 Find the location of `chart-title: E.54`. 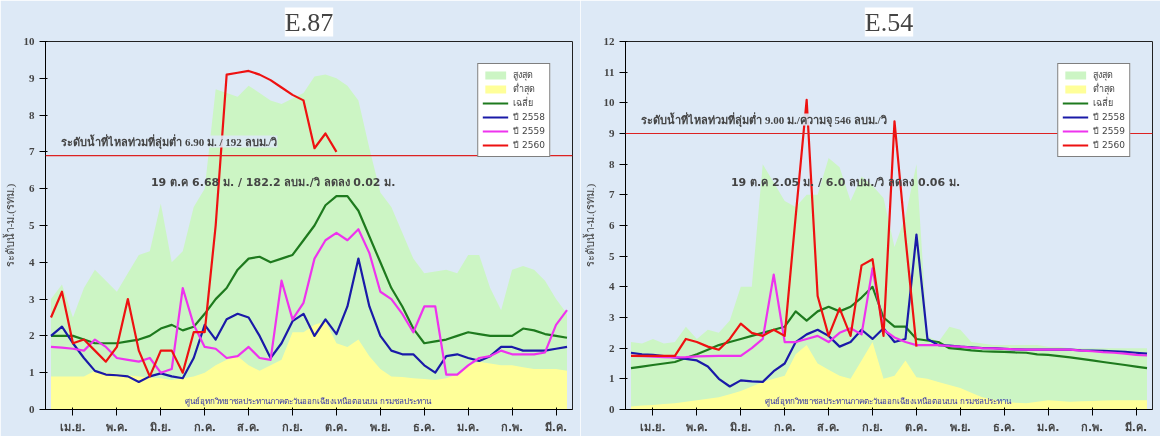

chart-title: E.54 is located at coordinates (889, 22).